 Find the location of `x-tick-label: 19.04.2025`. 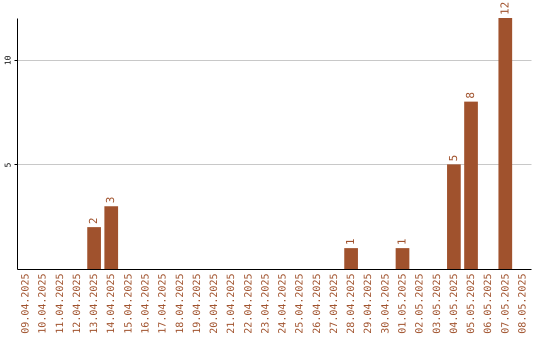

x-tick-label: 19.04.2025 is located at coordinates (197, 304).